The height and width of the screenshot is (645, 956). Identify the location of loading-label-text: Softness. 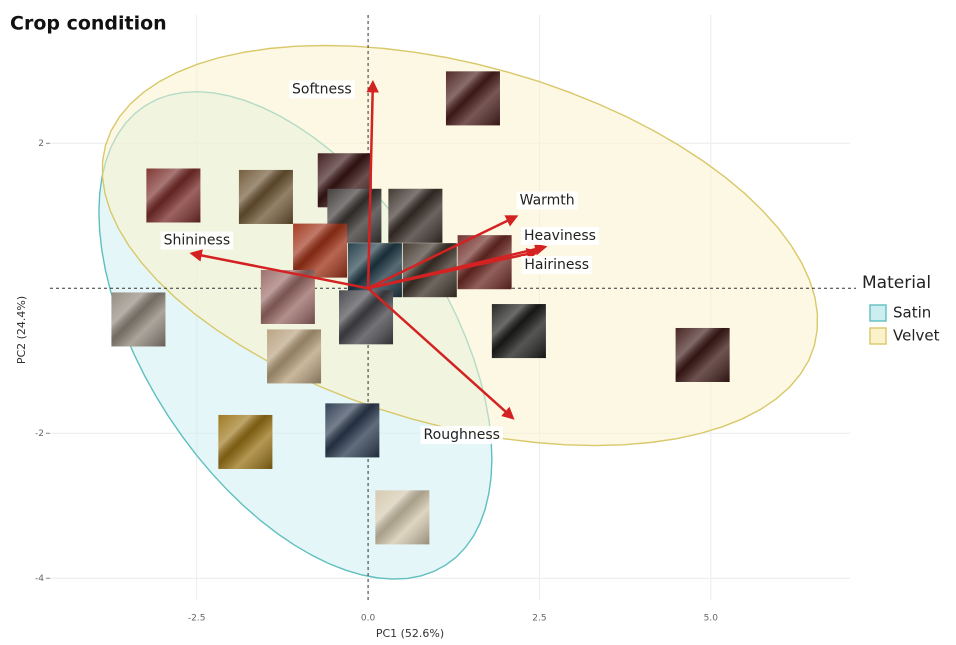
(322, 89).